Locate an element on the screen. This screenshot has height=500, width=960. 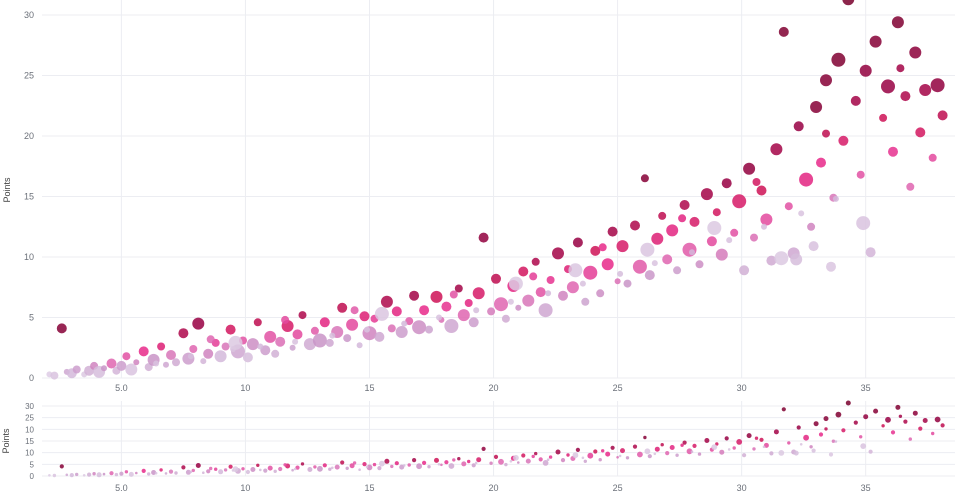
mini-y-axis-title: Points is located at coordinates (6, 441).